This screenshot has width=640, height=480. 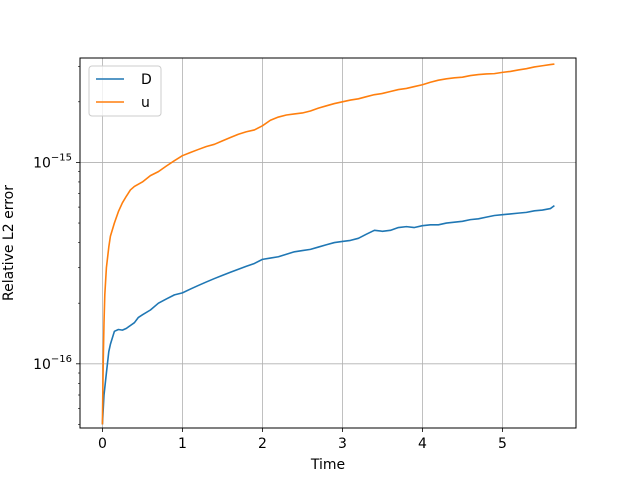 I want to click on x-tick-label: 1, so click(x=182, y=444).